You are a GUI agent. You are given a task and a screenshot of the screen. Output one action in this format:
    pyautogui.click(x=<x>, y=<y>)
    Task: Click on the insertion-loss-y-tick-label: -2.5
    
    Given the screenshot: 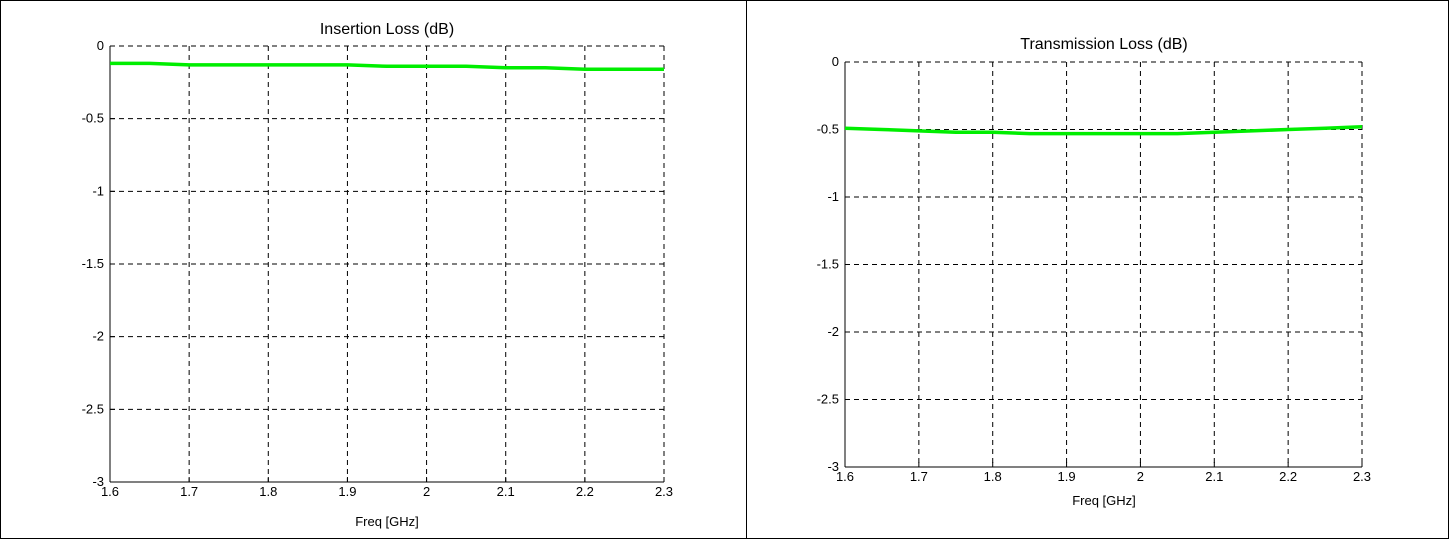 What is the action you would take?
    pyautogui.click(x=93, y=408)
    